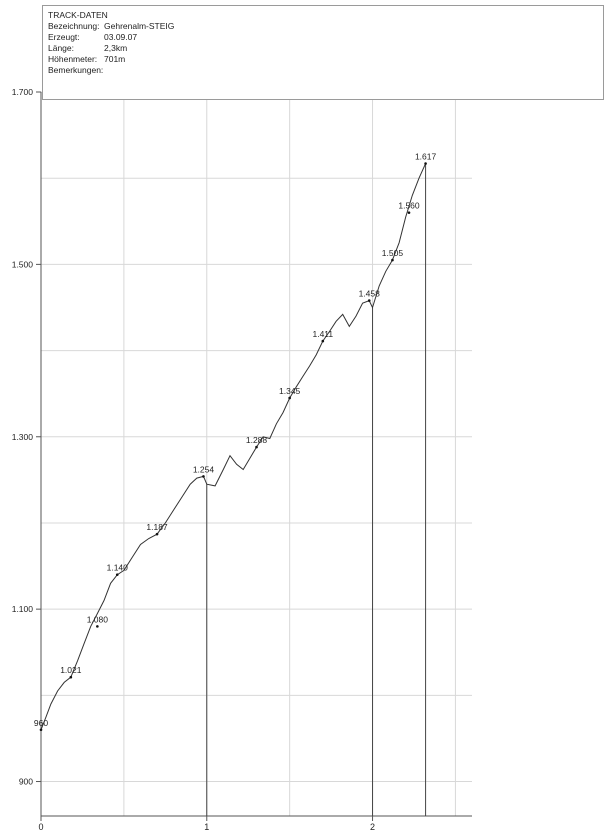  What do you see at coordinates (372, 827) in the screenshot?
I see `x-tick-label: 2` at bounding box center [372, 827].